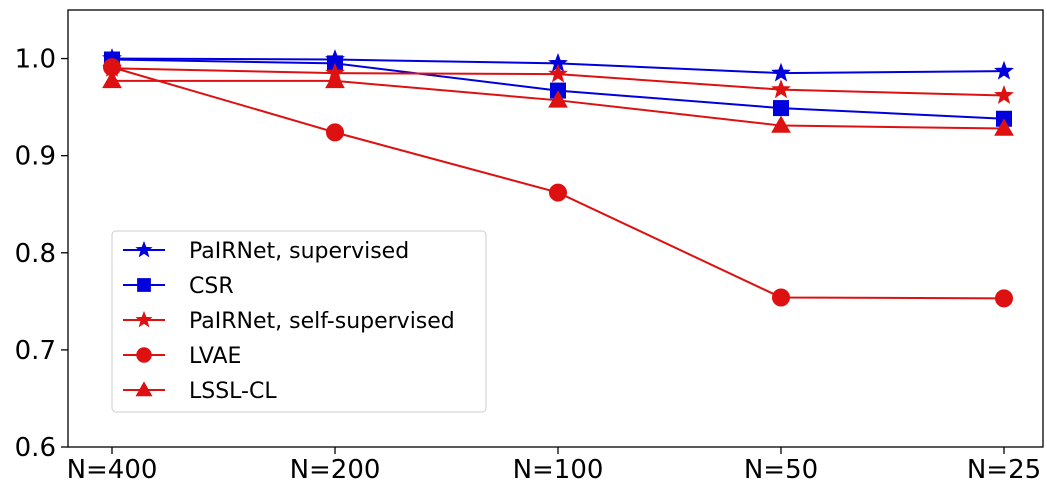  What do you see at coordinates (299, 251) in the screenshot?
I see `legend-label: PaIRNet, supervised` at bounding box center [299, 251].